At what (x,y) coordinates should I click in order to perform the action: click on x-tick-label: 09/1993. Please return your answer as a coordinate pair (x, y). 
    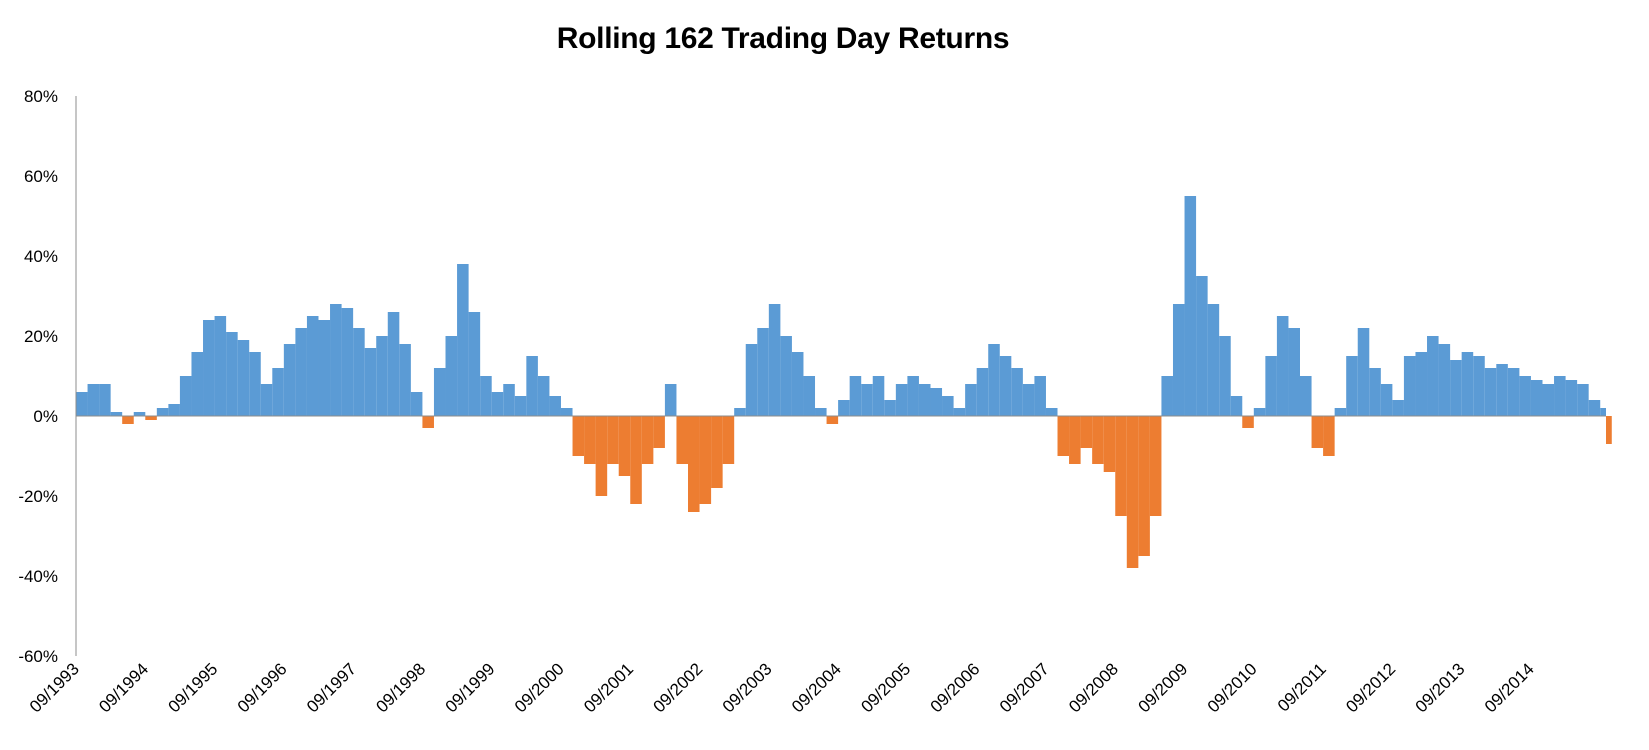
    Looking at the image, I should click on (54, 687).